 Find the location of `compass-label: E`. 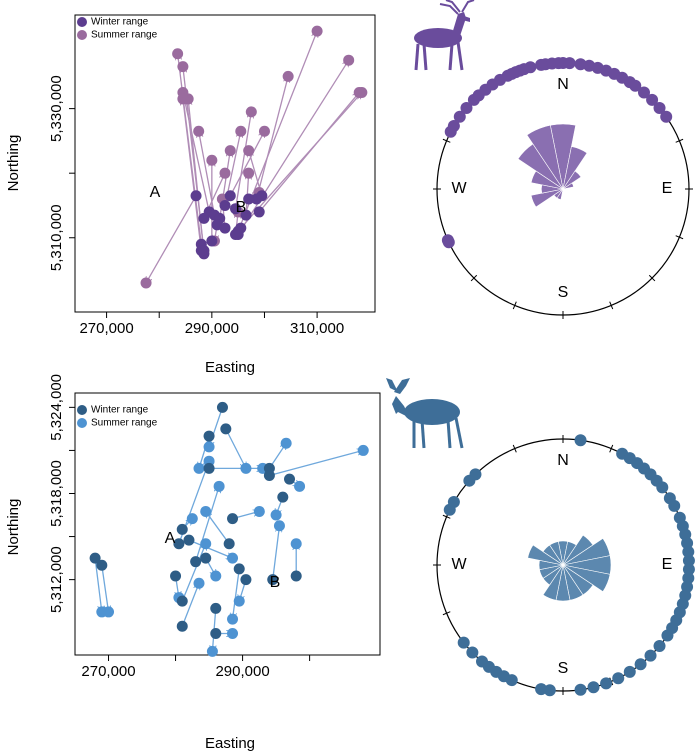

compass-label: E is located at coordinates (667, 564).